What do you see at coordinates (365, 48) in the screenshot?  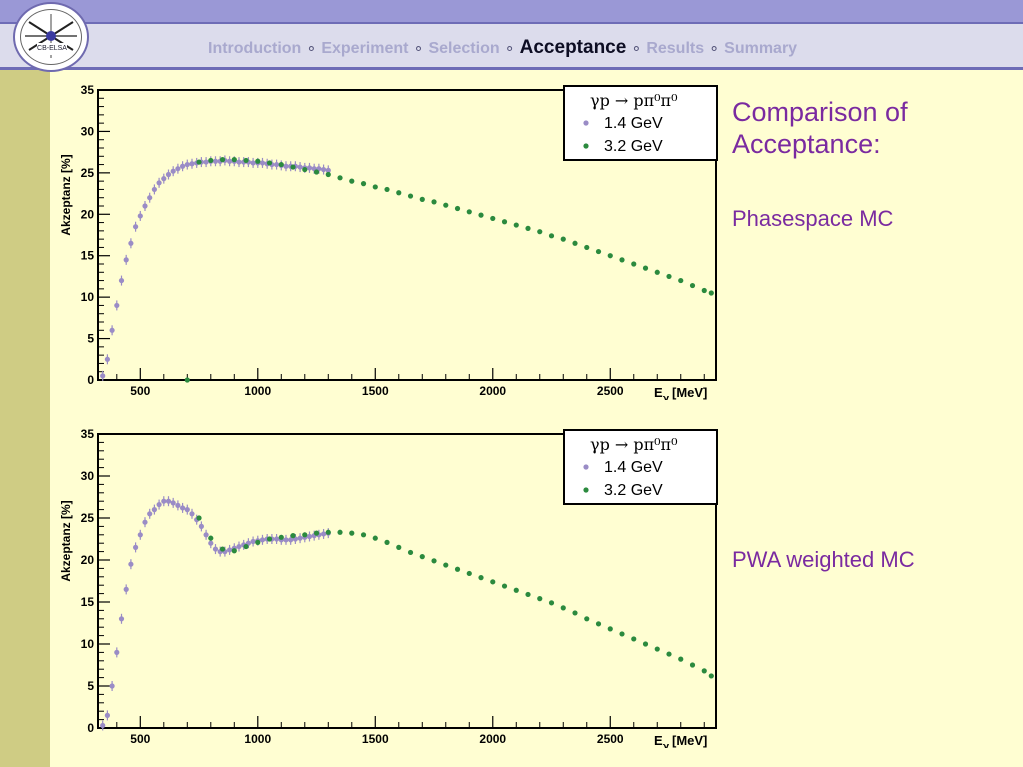 I see `nav-item-experiment: Experiment` at bounding box center [365, 48].